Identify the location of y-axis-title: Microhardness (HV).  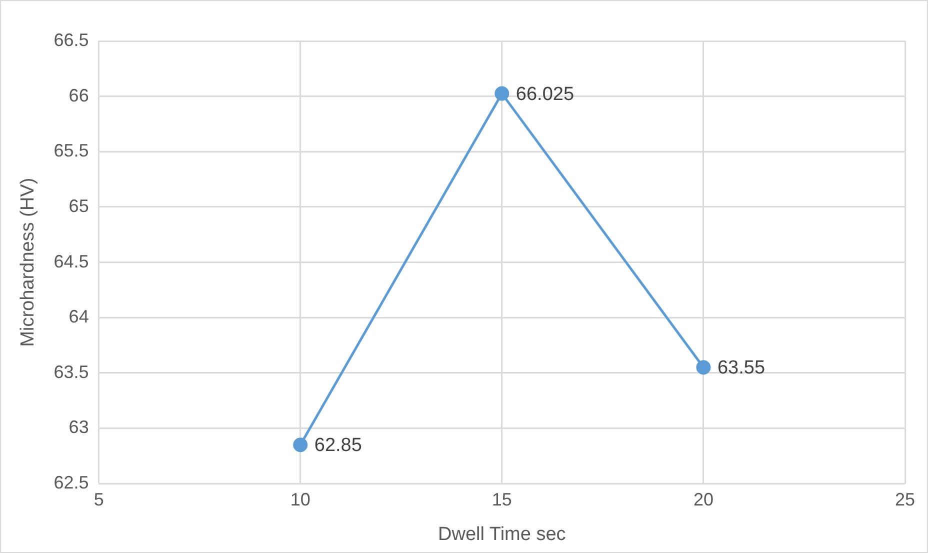
(28, 262).